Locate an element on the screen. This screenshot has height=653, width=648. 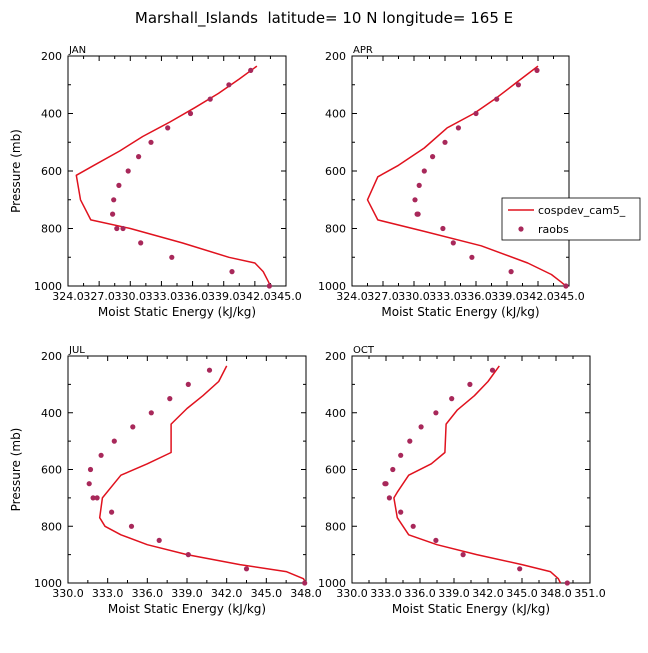
x-tick-label: 351.0 is located at coordinates (590, 593).